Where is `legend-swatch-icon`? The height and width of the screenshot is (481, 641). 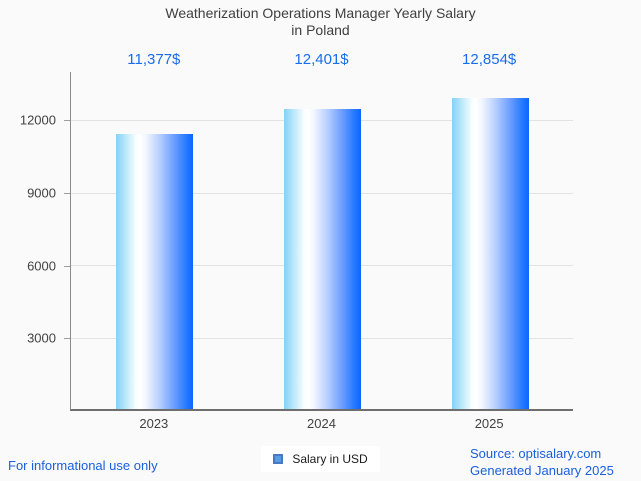
legend-swatch-icon is located at coordinates (278, 459).